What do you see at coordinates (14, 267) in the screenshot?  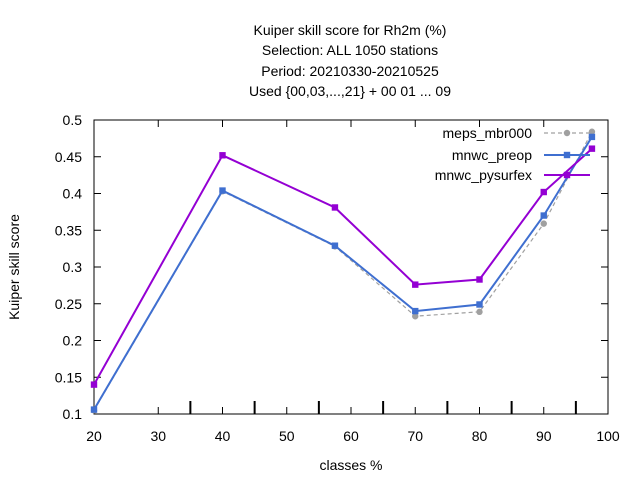 I see `y-axis-label: Kuiper skill score` at bounding box center [14, 267].